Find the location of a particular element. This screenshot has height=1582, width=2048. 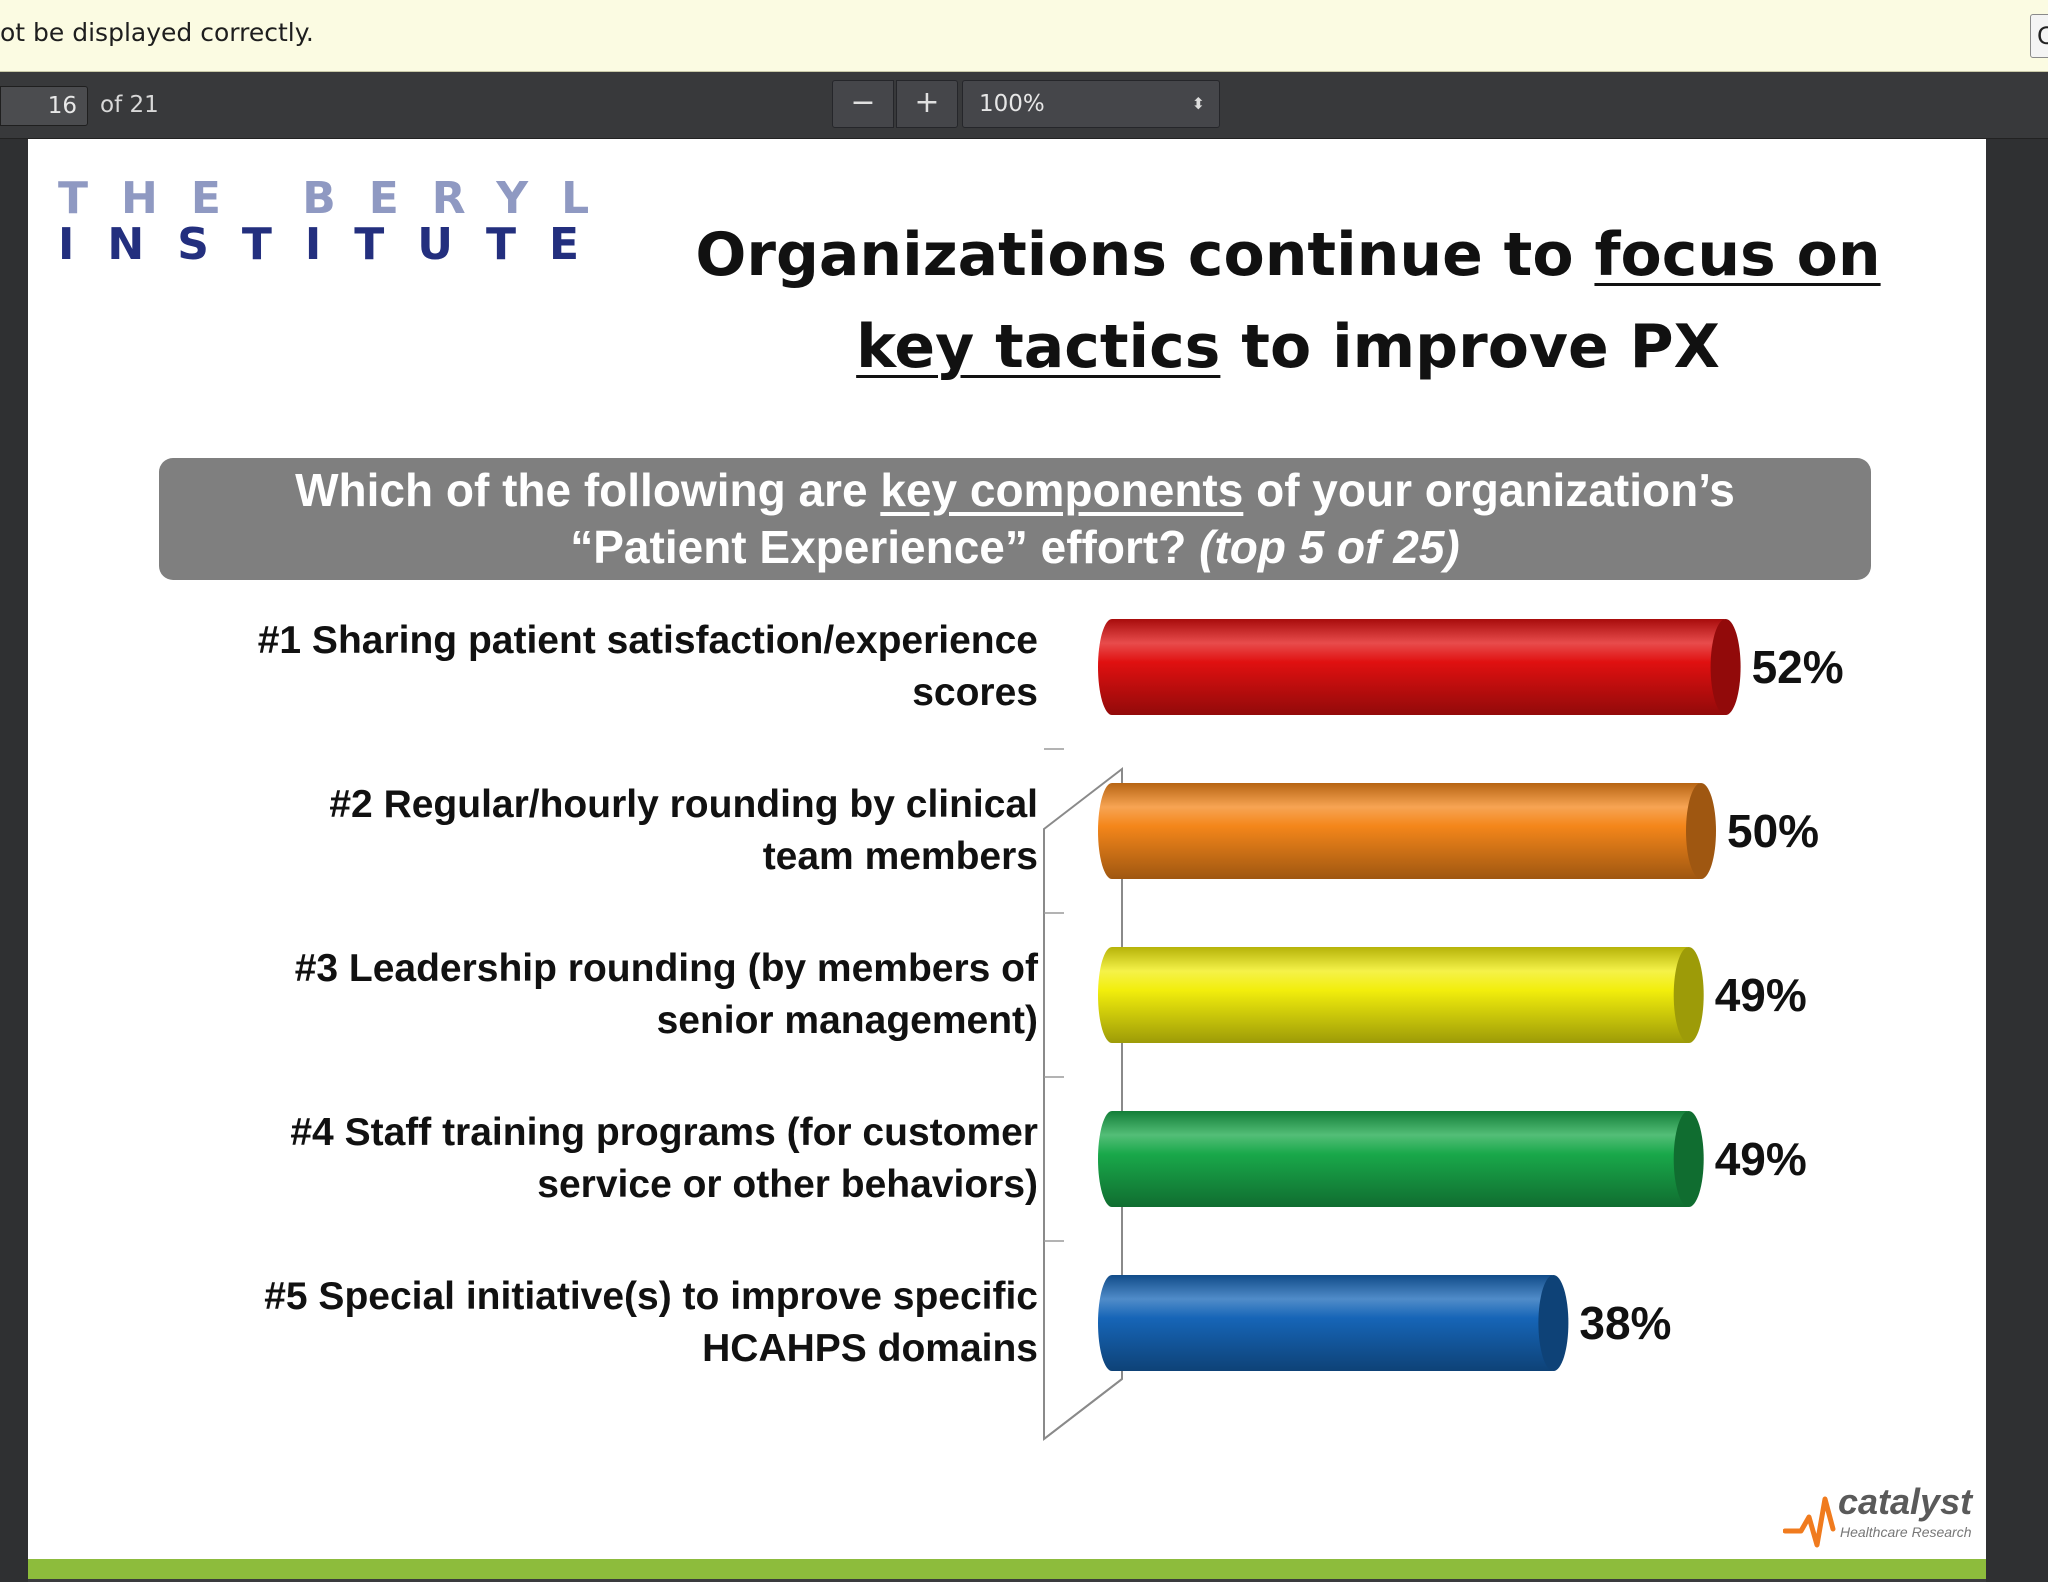

category-label-line: service or other behaviors) is located at coordinates (787, 1184).